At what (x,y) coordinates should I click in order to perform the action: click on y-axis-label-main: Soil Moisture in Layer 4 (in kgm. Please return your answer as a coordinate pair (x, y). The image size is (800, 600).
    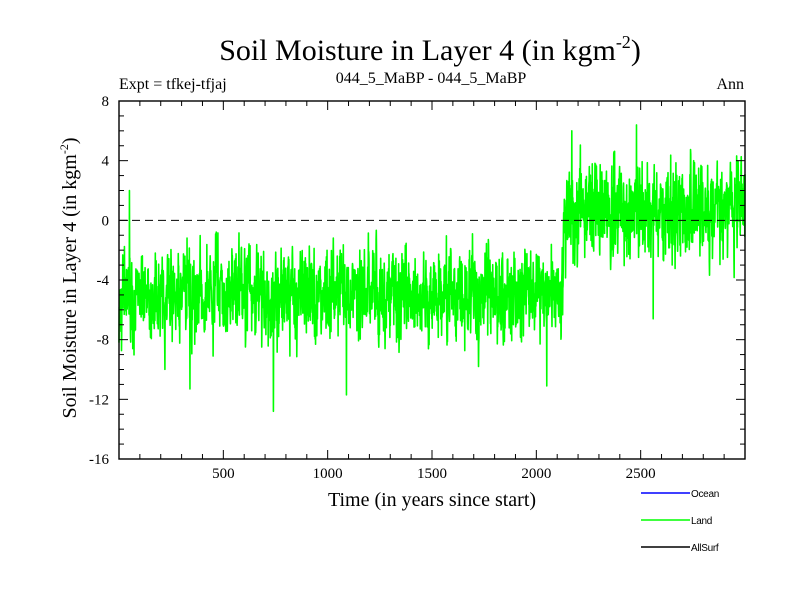
    Looking at the image, I should click on (70, 286).